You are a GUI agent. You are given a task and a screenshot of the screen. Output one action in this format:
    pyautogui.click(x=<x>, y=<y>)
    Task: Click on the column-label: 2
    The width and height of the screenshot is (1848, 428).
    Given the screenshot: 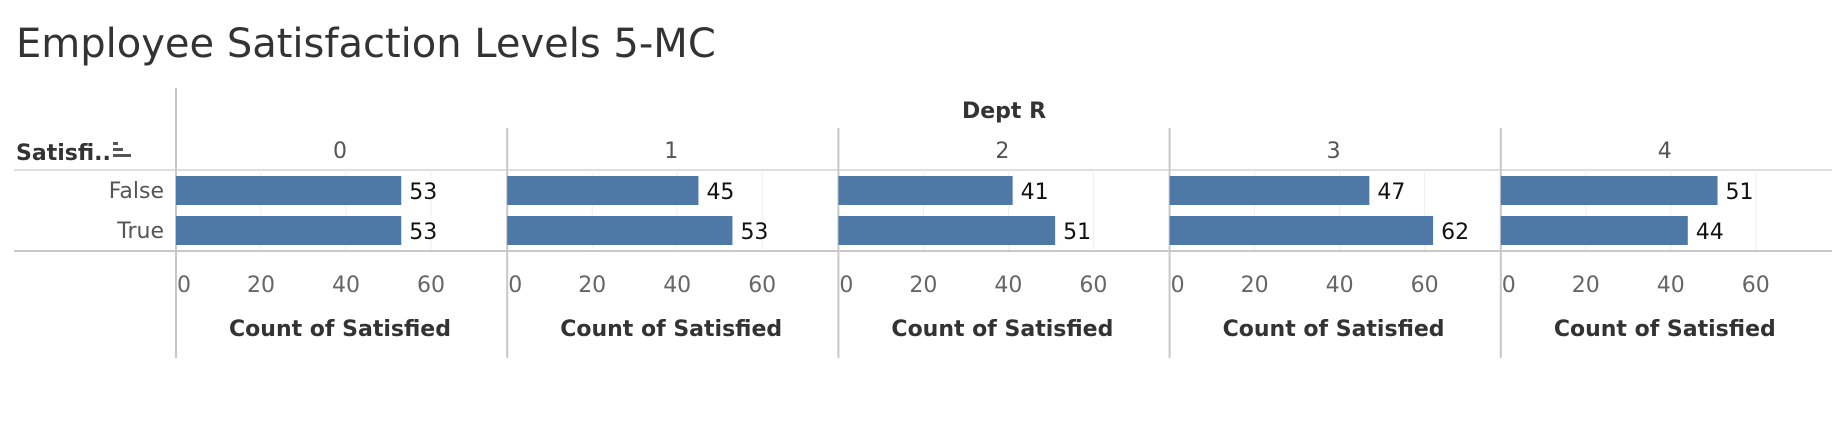 What is the action you would take?
    pyautogui.click(x=1002, y=151)
    